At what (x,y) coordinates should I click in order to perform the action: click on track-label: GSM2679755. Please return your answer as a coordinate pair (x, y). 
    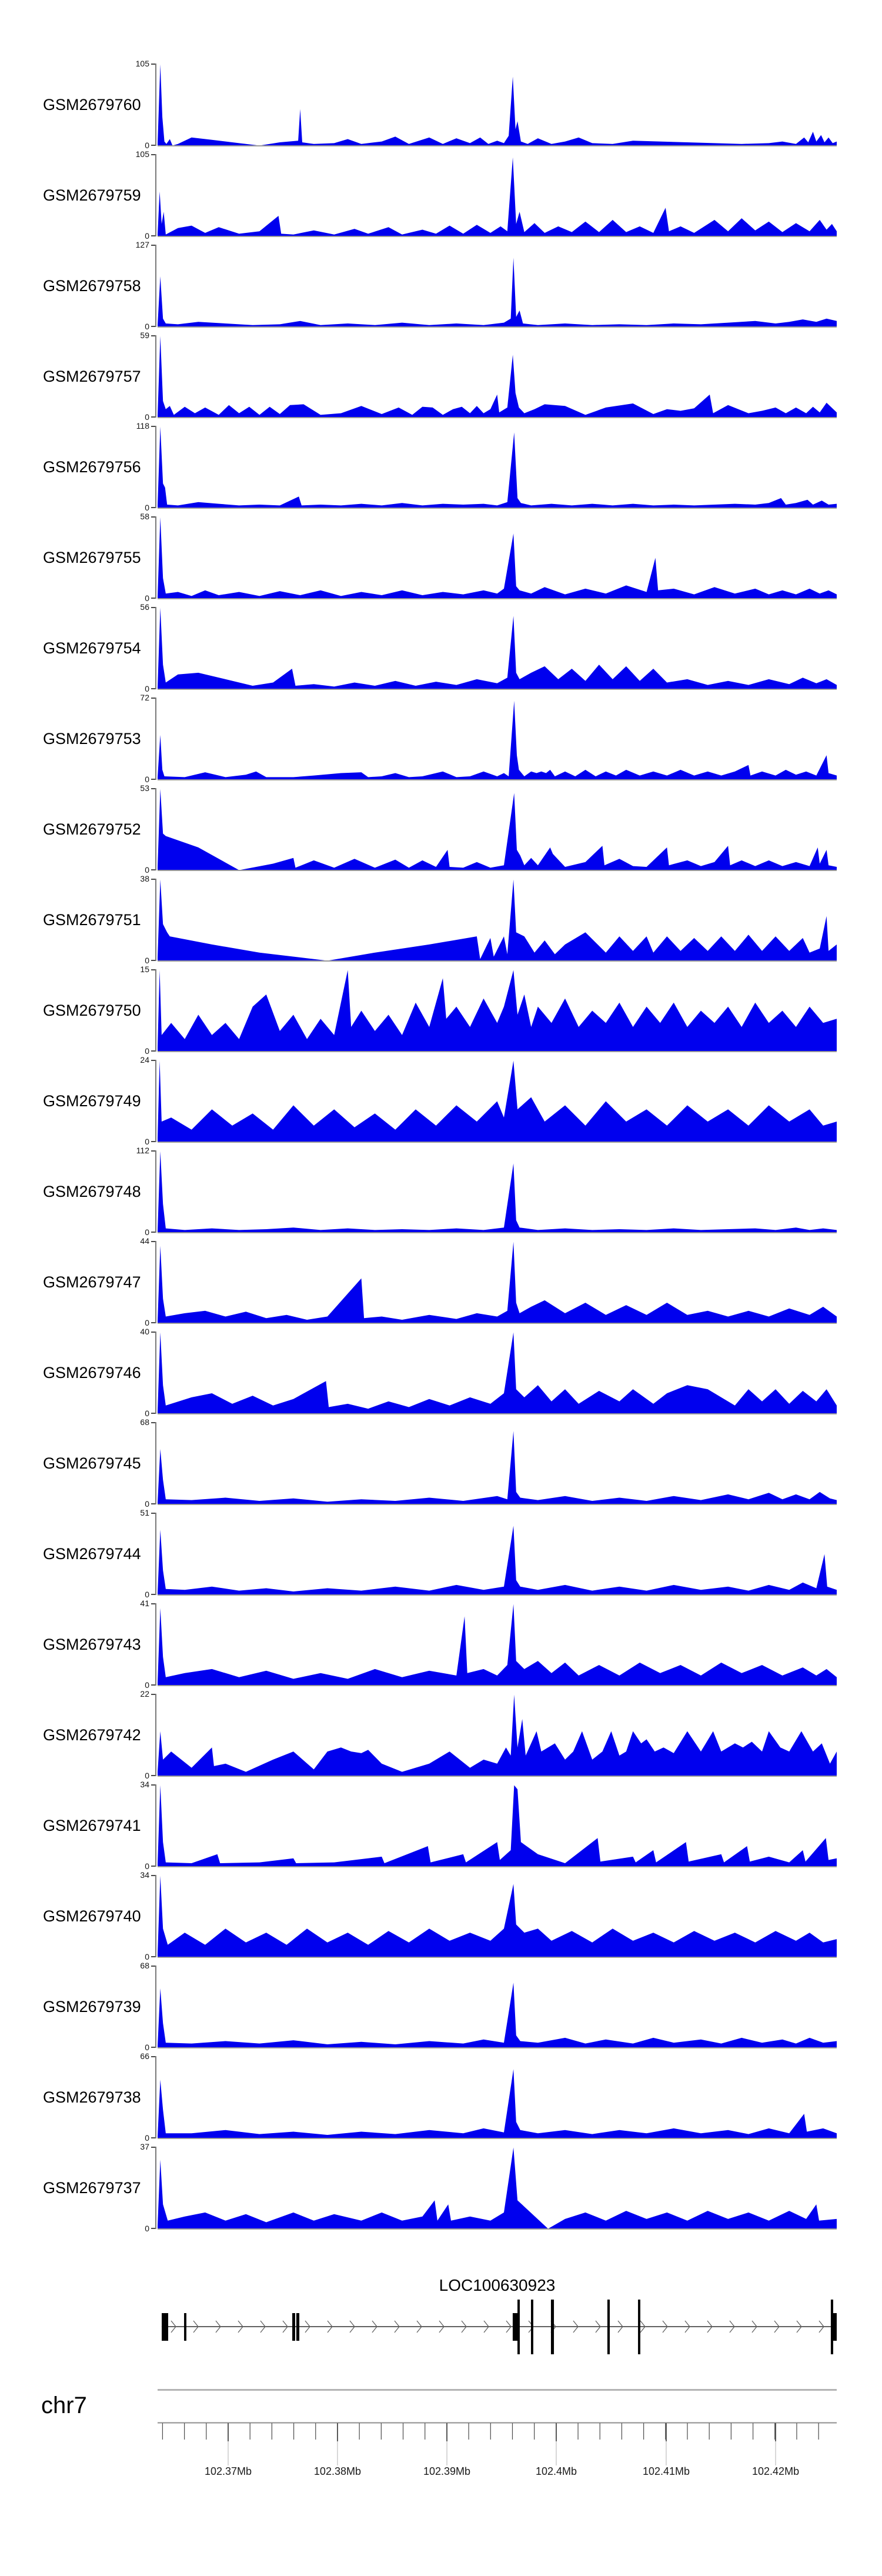
    Looking at the image, I should click on (92, 557).